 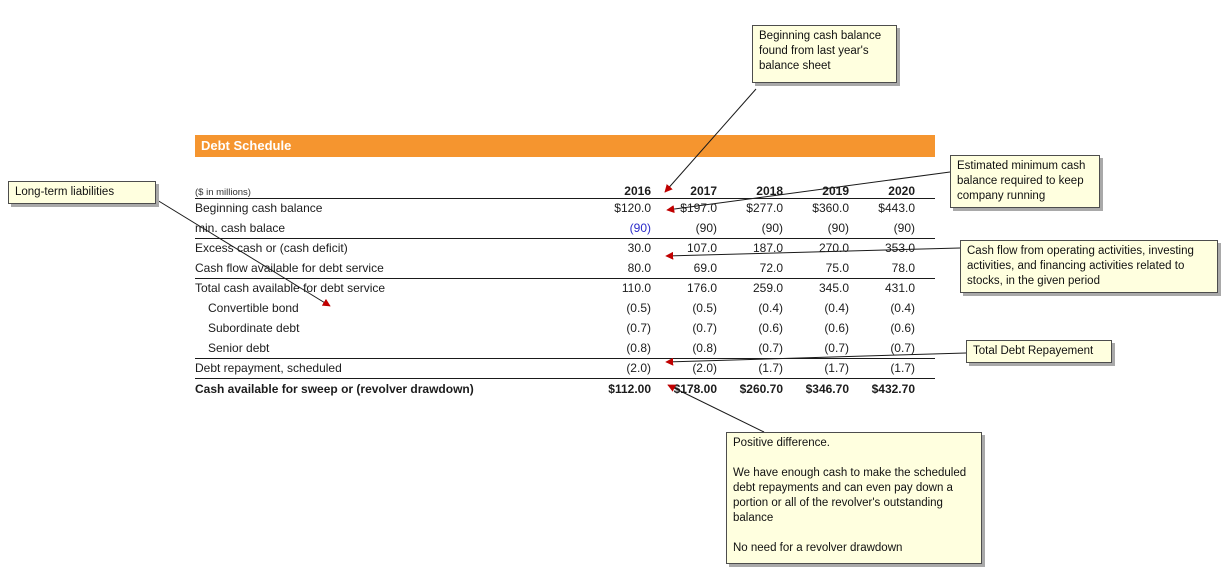 What do you see at coordinates (761, 389) in the screenshot?
I see `value-cell: $260.70` at bounding box center [761, 389].